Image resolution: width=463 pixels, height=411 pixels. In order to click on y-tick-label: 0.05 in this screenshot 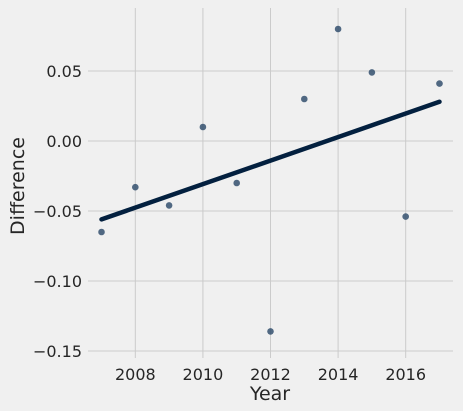, I will do `click(64, 71)`.